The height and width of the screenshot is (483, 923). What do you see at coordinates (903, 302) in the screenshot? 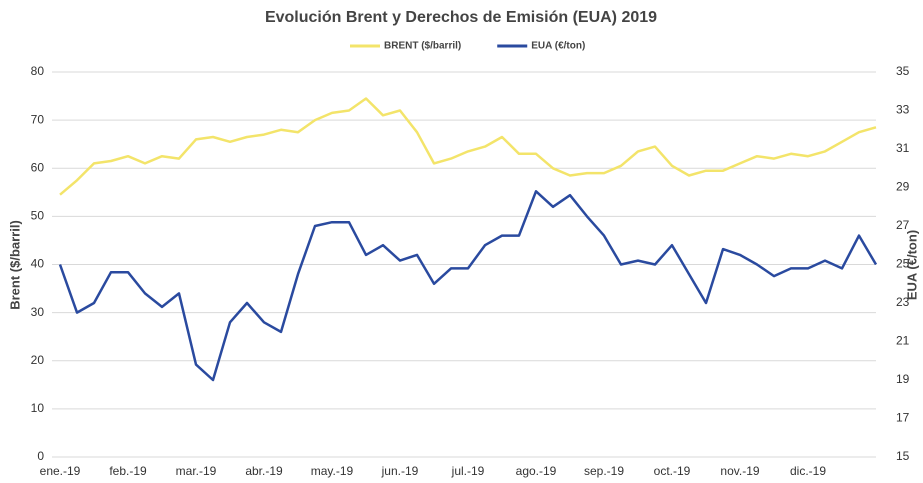
I see `y2-tick-label: 23` at bounding box center [903, 302].